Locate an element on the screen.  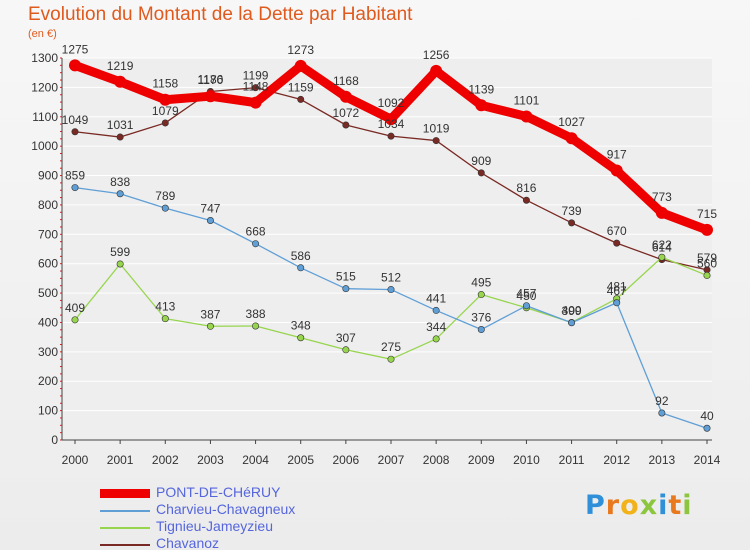
y-tick-label: 700 is located at coordinates (48, 234).